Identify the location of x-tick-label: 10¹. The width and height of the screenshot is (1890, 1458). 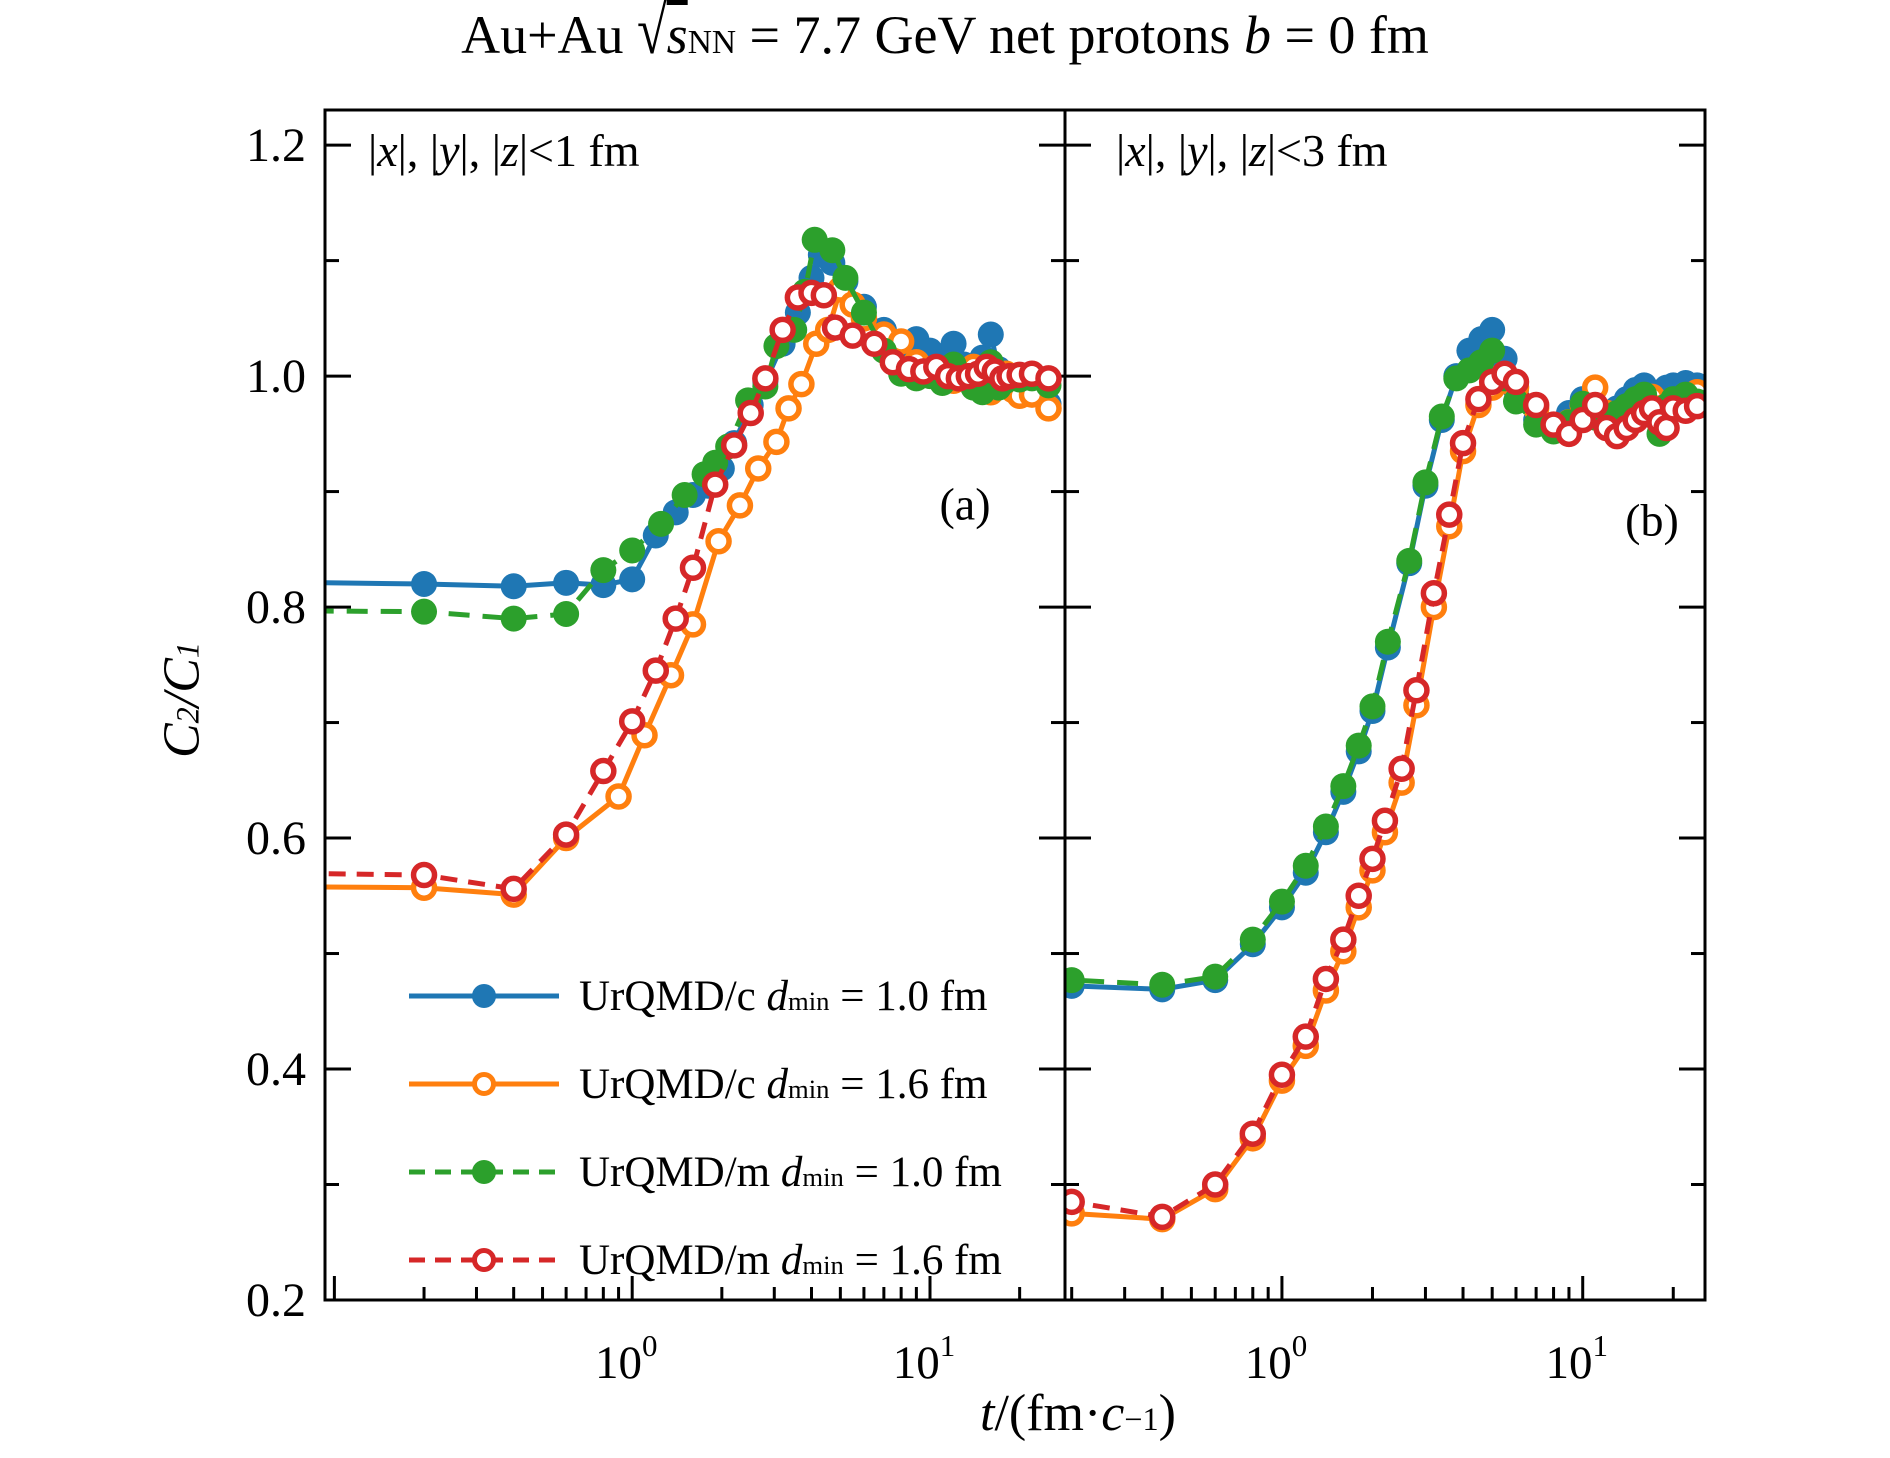
(1576, 1358).